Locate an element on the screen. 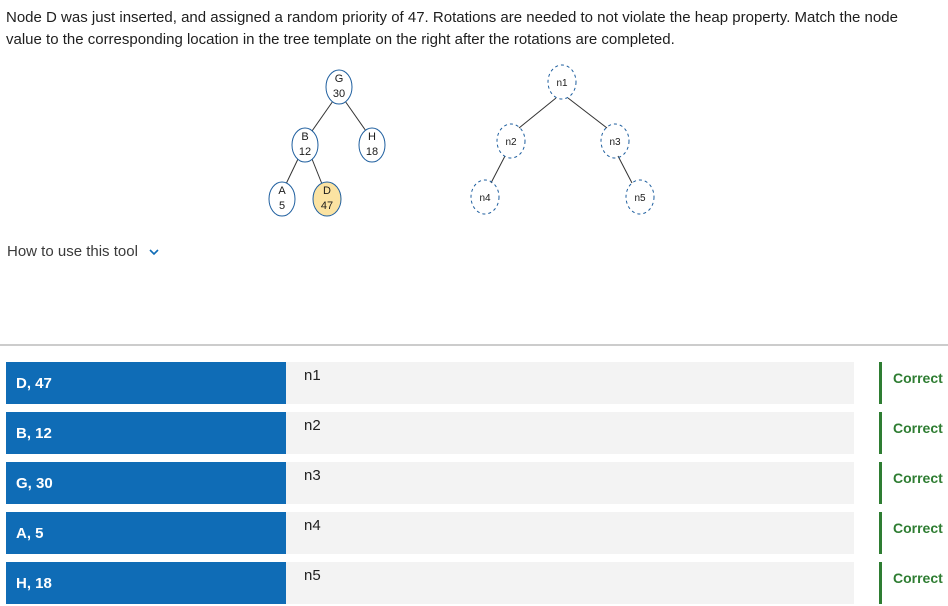  tree-node-b-letter: B is located at coordinates (304, 137).